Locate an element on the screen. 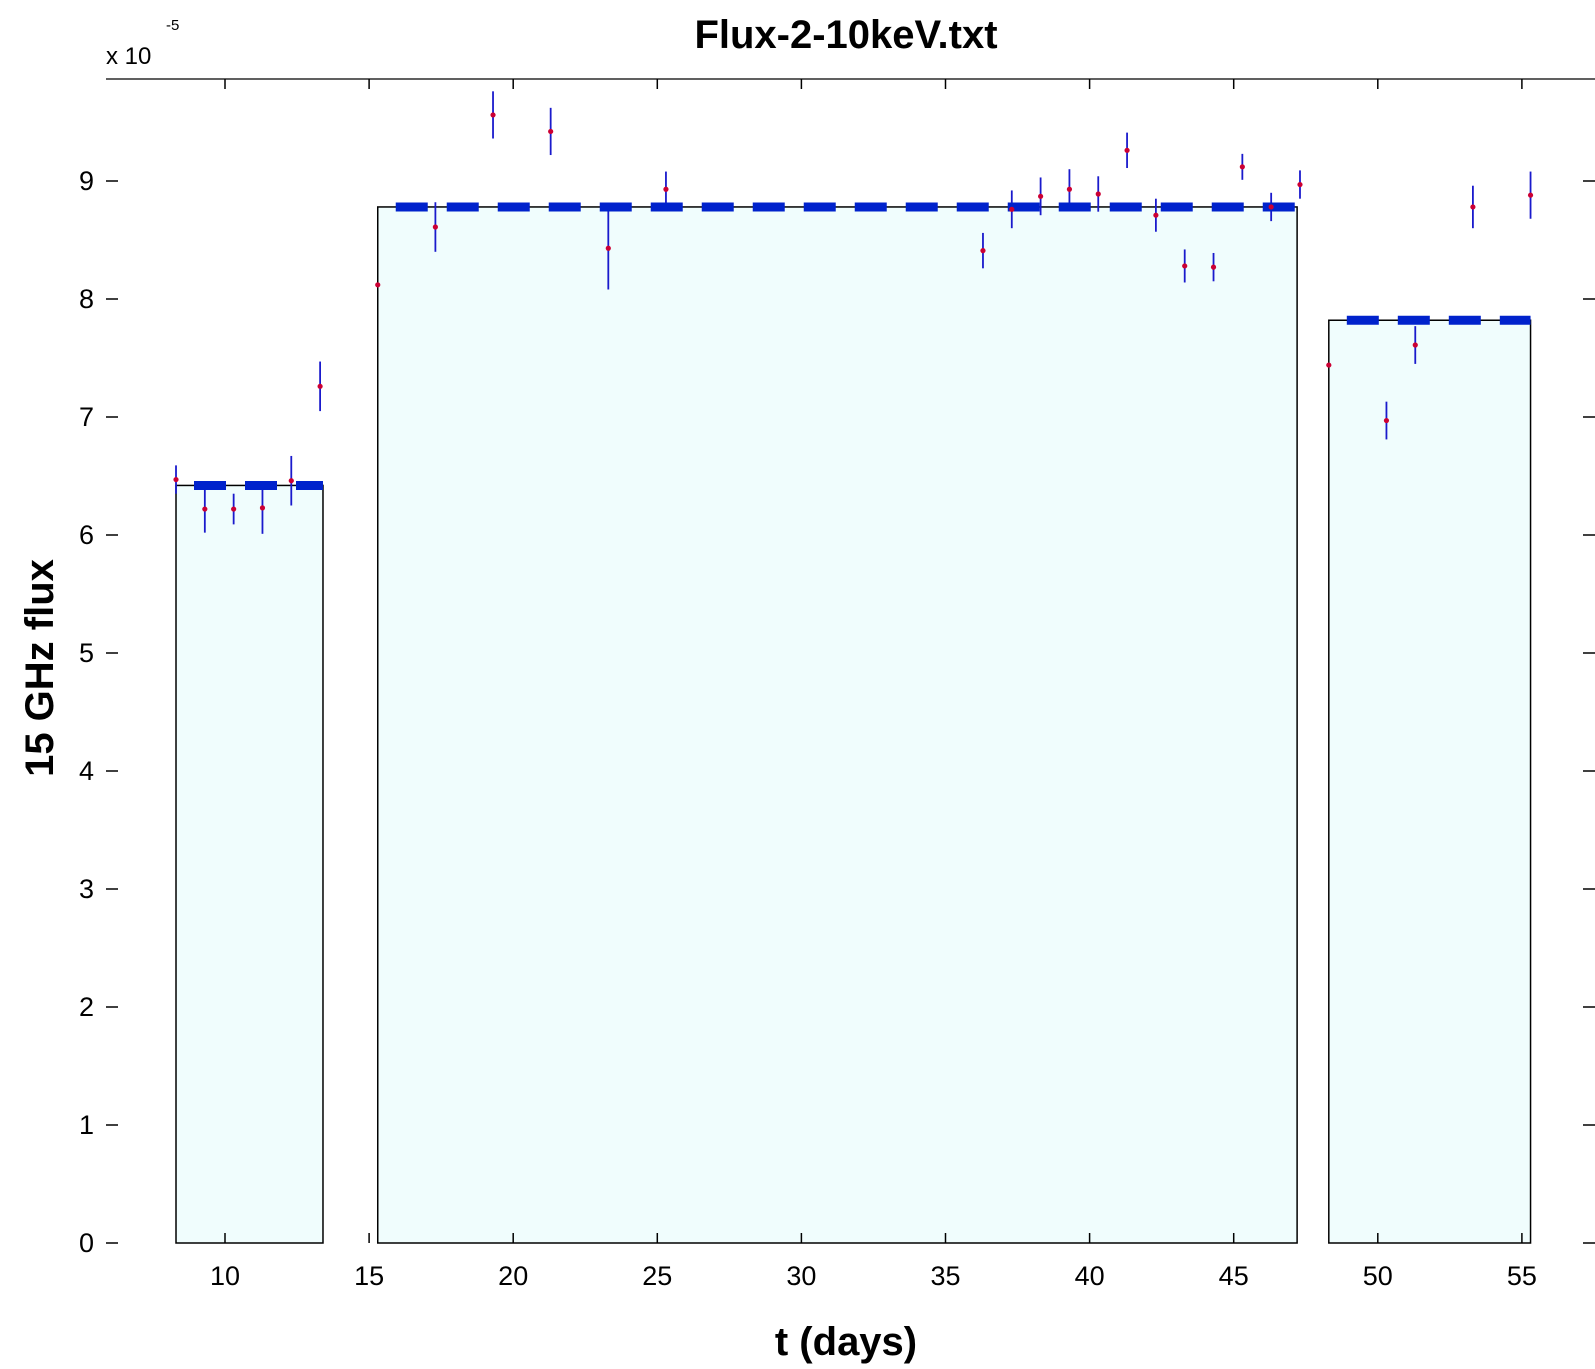  x-tick-label: 10 is located at coordinates (225, 1276).